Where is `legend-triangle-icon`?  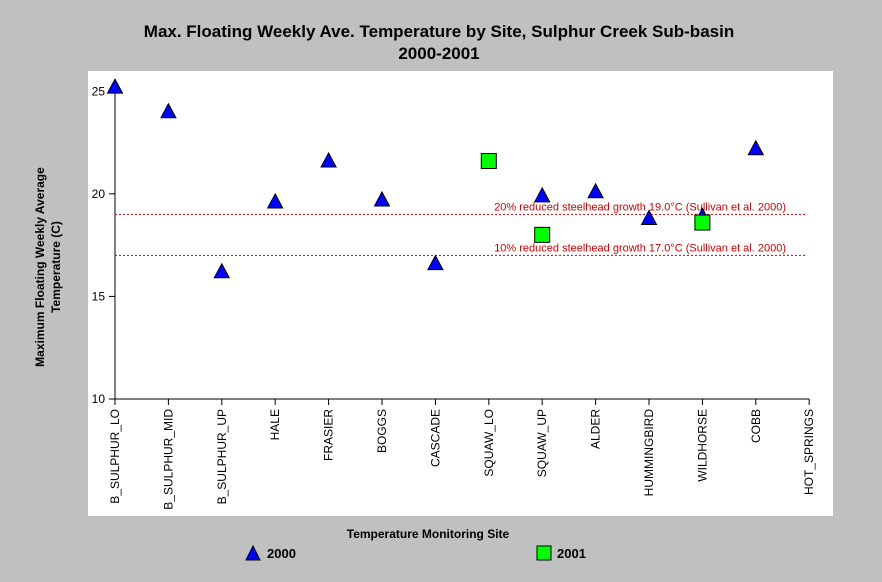 legend-triangle-icon is located at coordinates (253, 552).